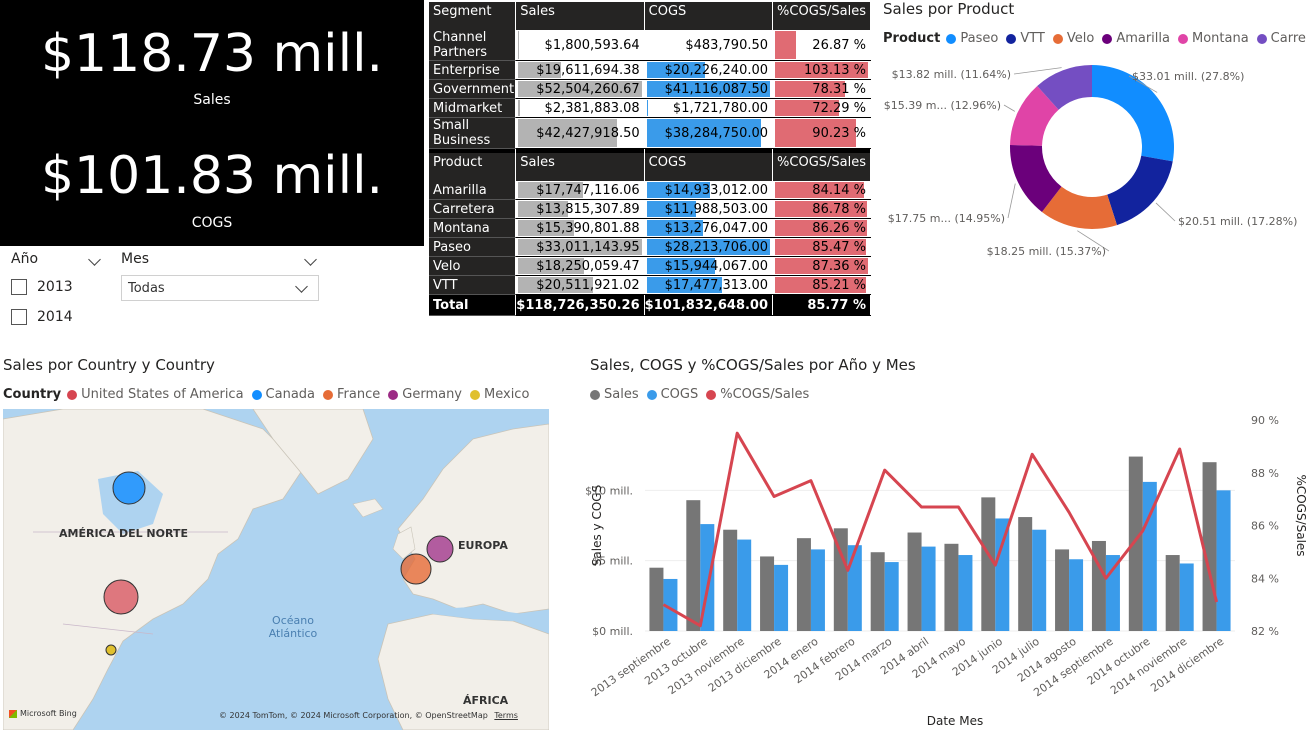 This screenshot has height=730, width=1306. I want to click on bubble-mexico, so click(111, 650).